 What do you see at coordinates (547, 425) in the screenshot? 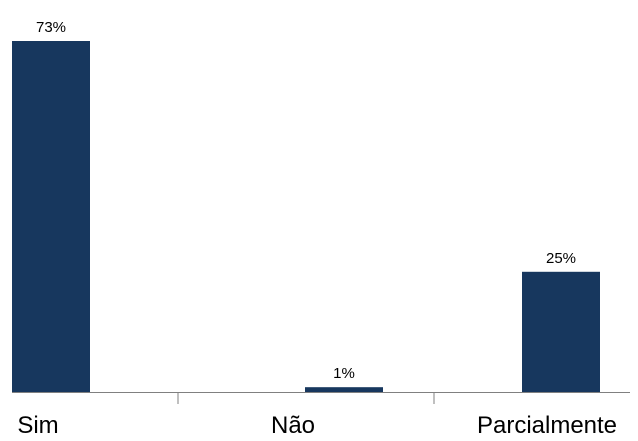
I see `category-label: Parcialmente` at bounding box center [547, 425].